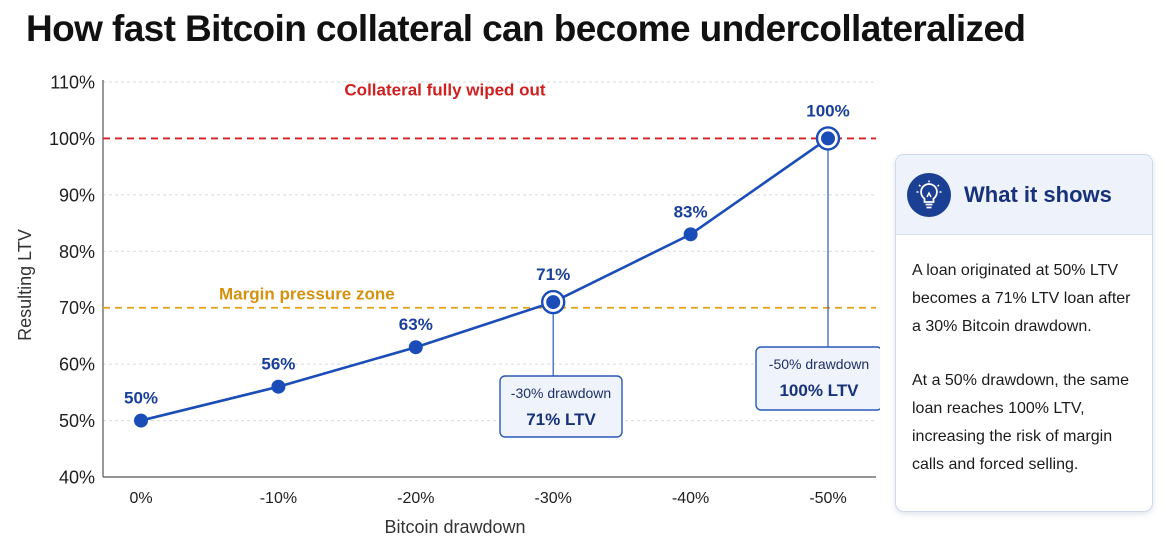 The height and width of the screenshot is (549, 1166). What do you see at coordinates (77, 421) in the screenshot?
I see `y-tick-label: 50%` at bounding box center [77, 421].